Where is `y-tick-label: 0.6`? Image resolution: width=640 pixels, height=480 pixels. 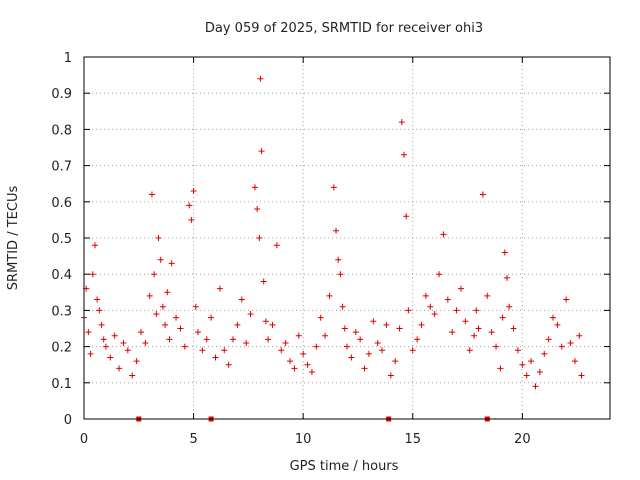
y-tick-label: 0.6 is located at coordinates (61, 203).